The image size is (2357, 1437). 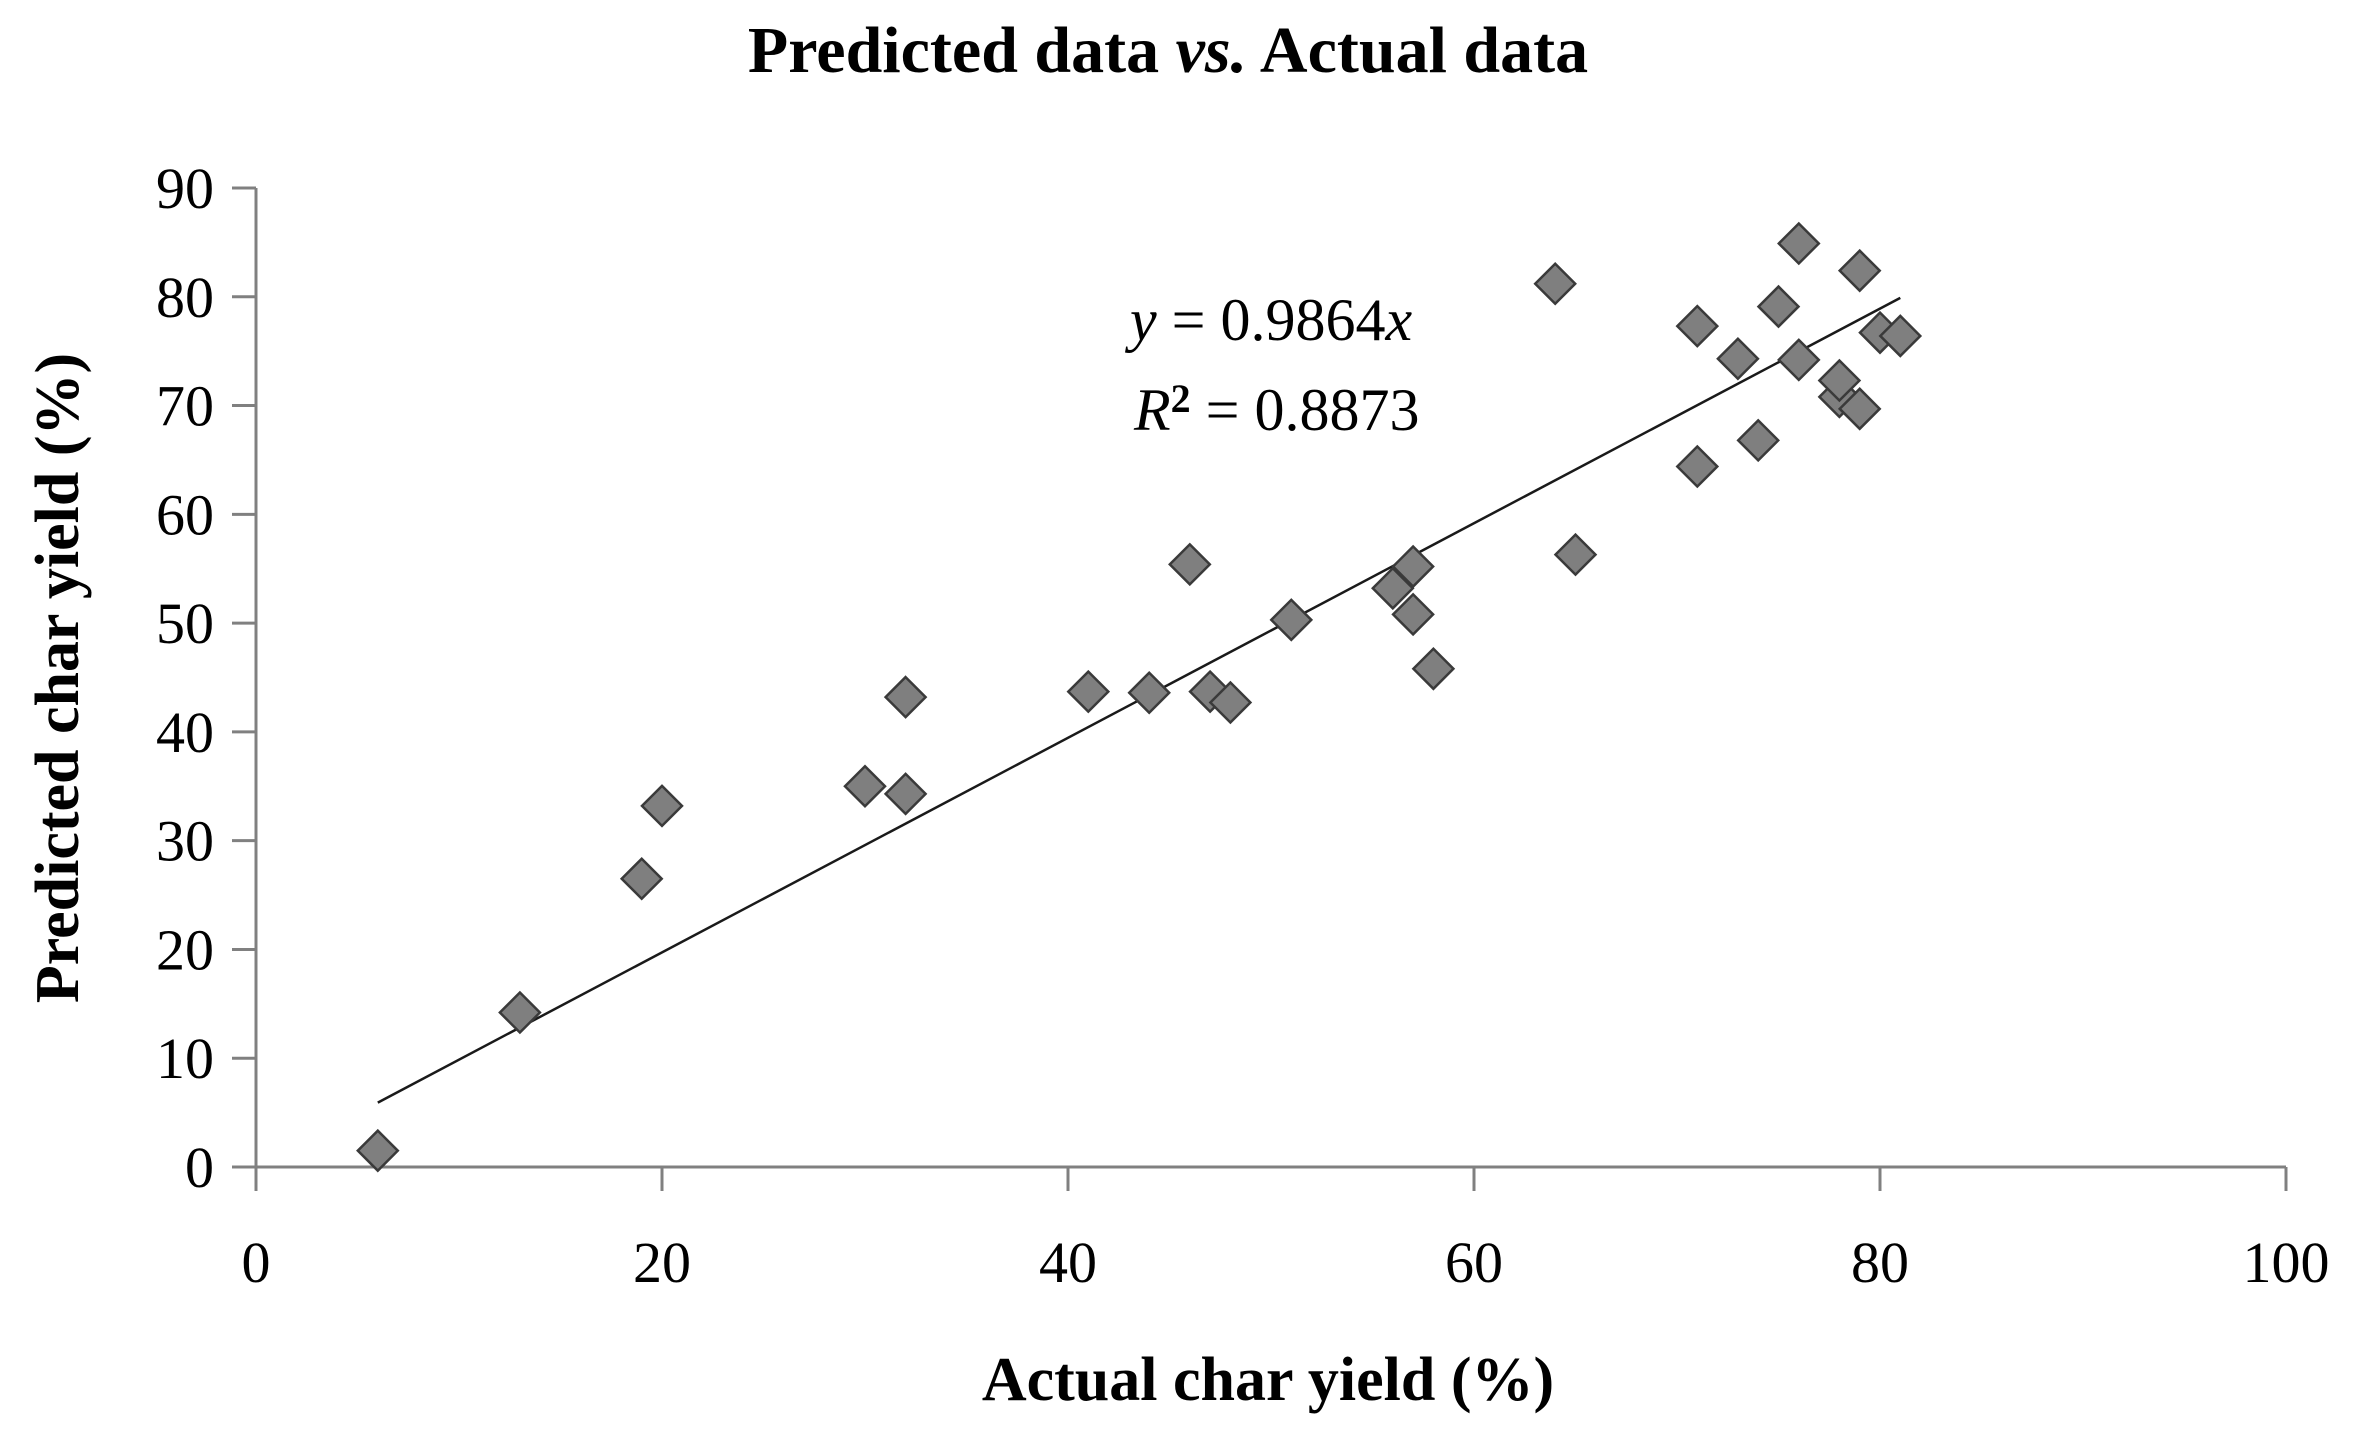 I want to click on y-tick-label: 50, so click(x=185, y=623).